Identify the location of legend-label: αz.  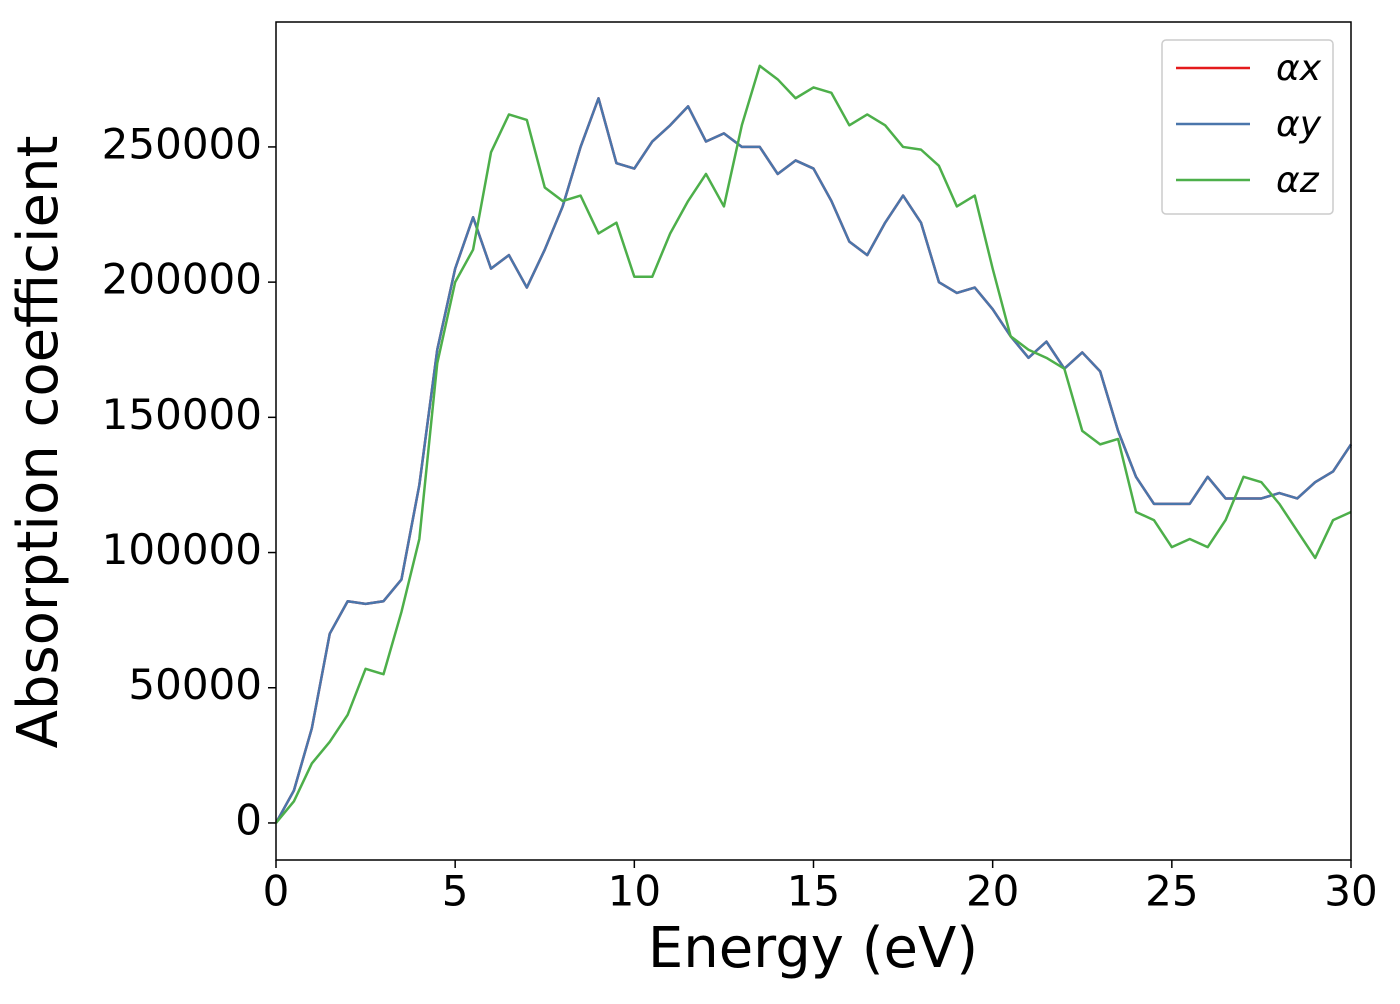
(1298, 180).